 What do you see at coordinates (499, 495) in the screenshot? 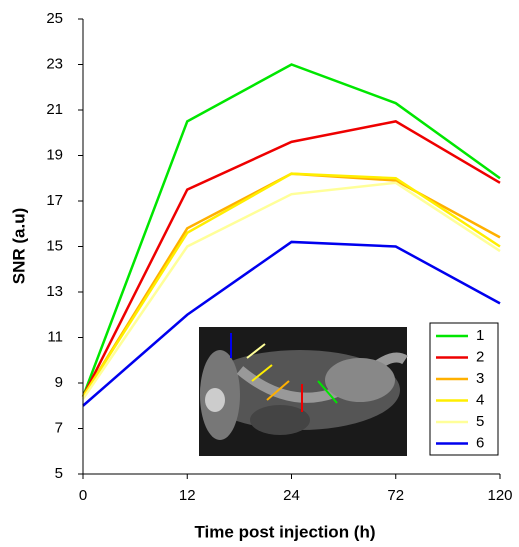
I see `x-tick-label: 120` at bounding box center [499, 495].